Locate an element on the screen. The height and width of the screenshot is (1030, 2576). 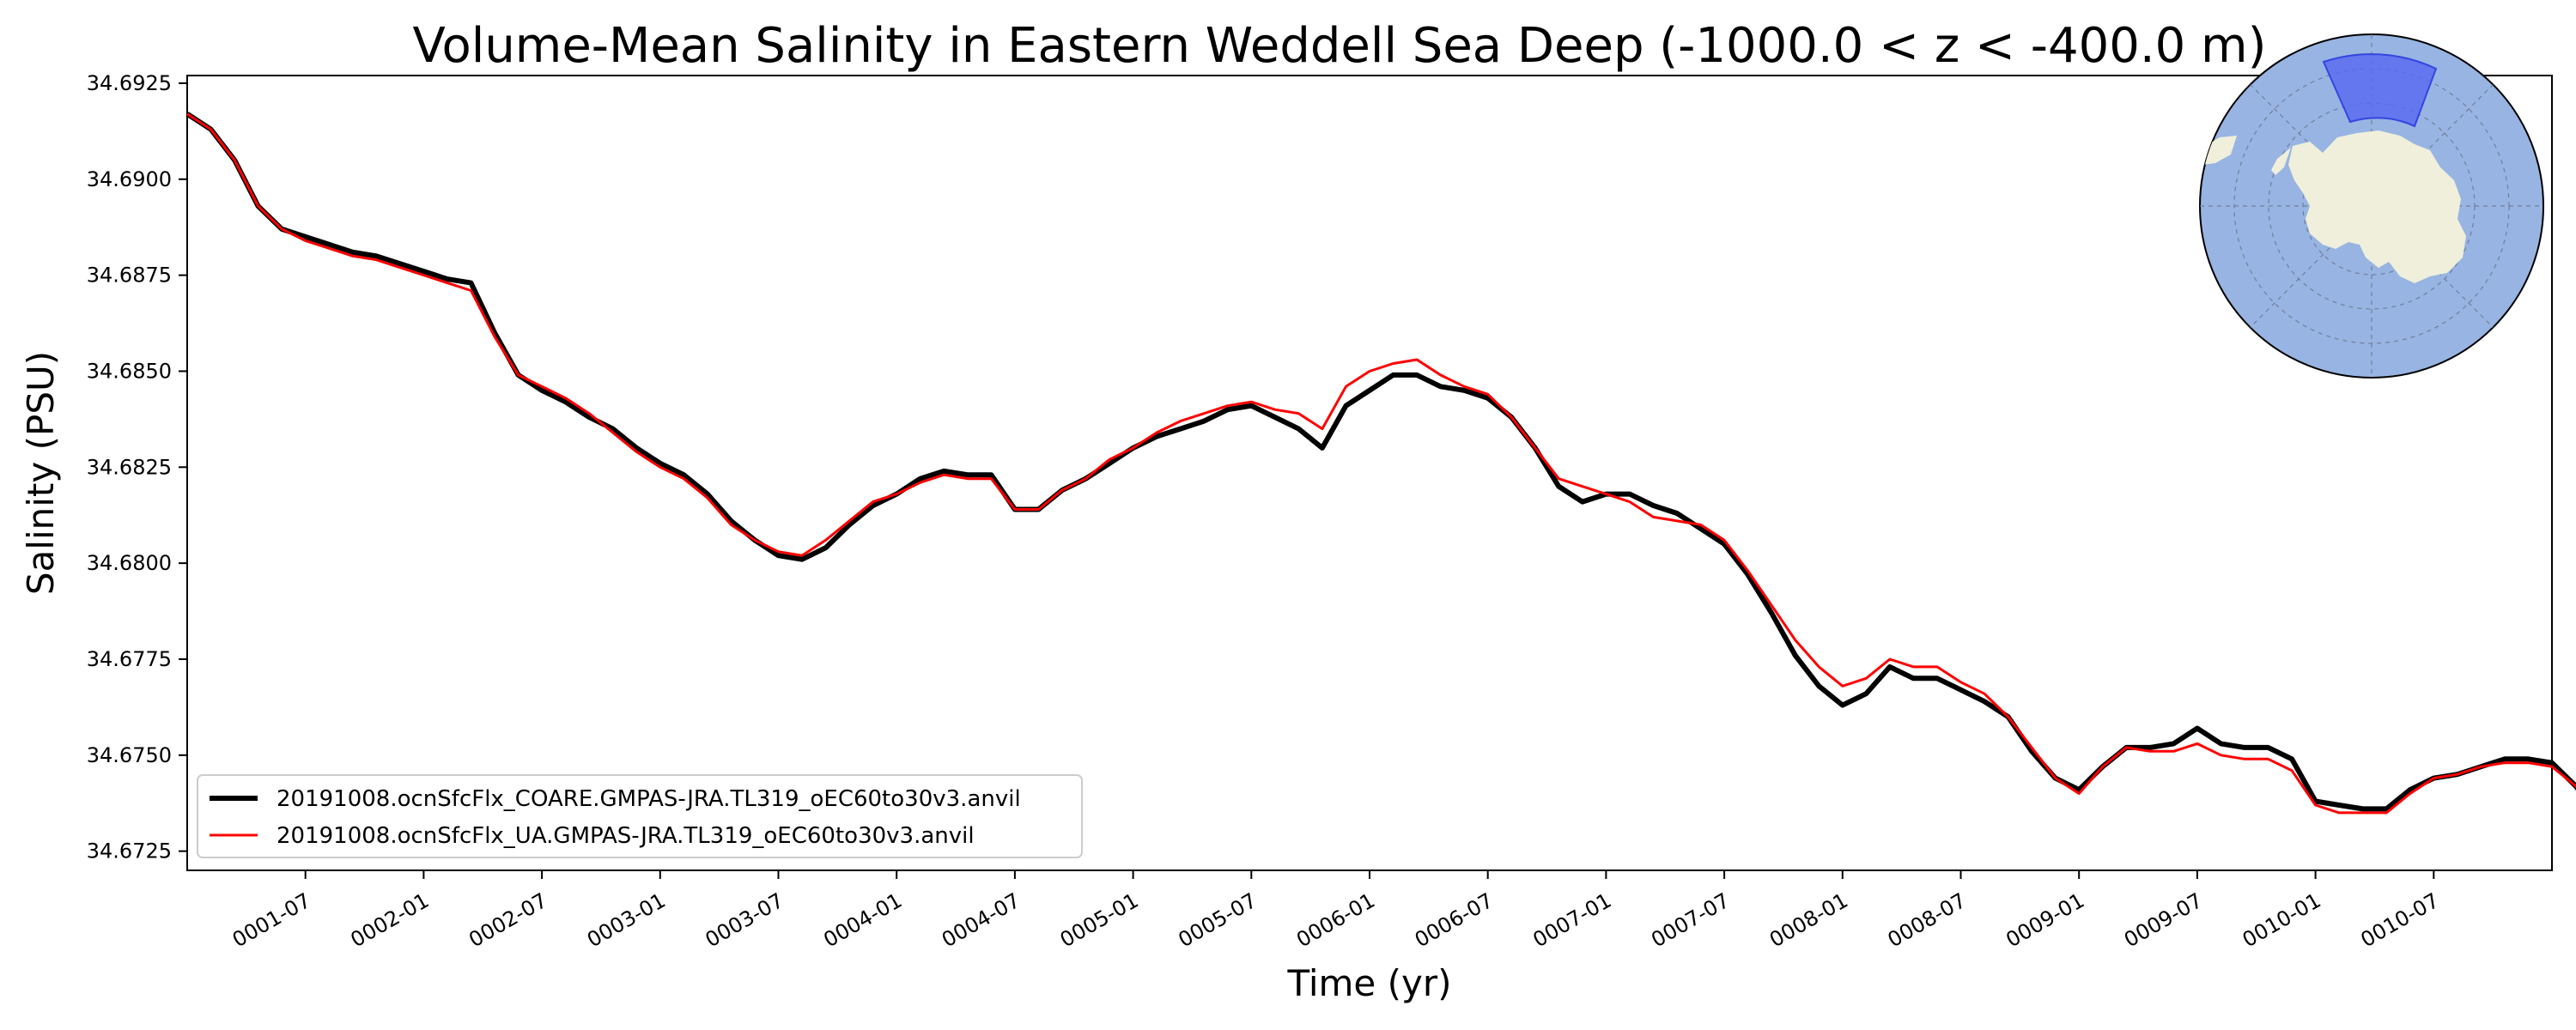
y-tick-label: 34.6775 is located at coordinates (129, 659).